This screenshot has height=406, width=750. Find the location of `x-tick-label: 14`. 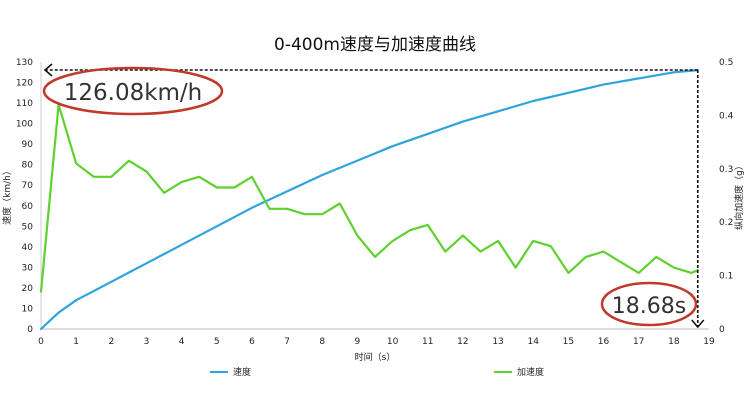

x-tick-label: 14 is located at coordinates (533, 342).